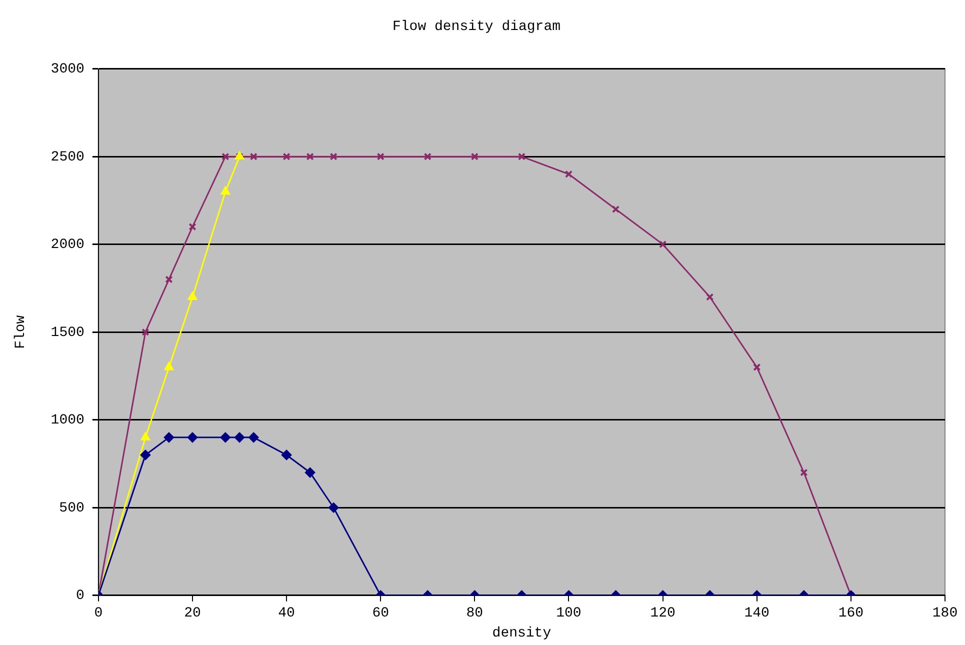 Image resolution: width=965 pixels, height=645 pixels. Describe the element at coordinates (21, 331) in the screenshot. I see `y-axis-title: Flow` at that location.